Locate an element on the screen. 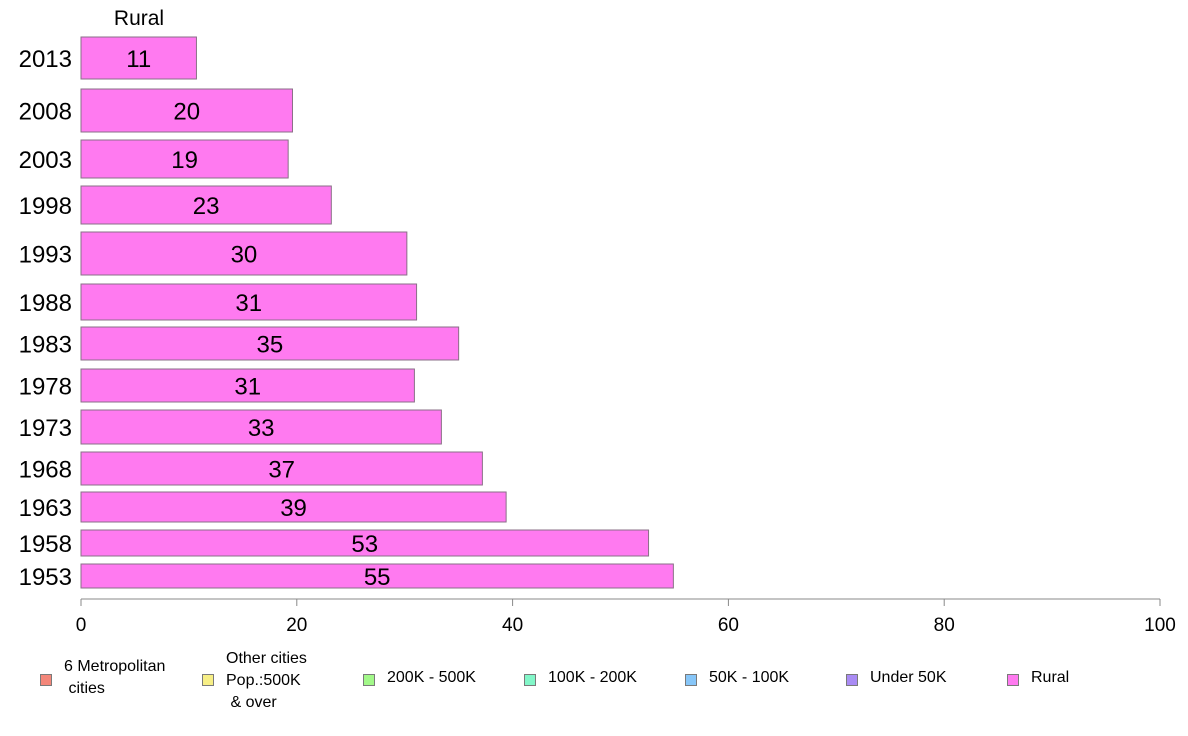 The height and width of the screenshot is (736, 1188). bar-value-label: 30 is located at coordinates (244, 255).